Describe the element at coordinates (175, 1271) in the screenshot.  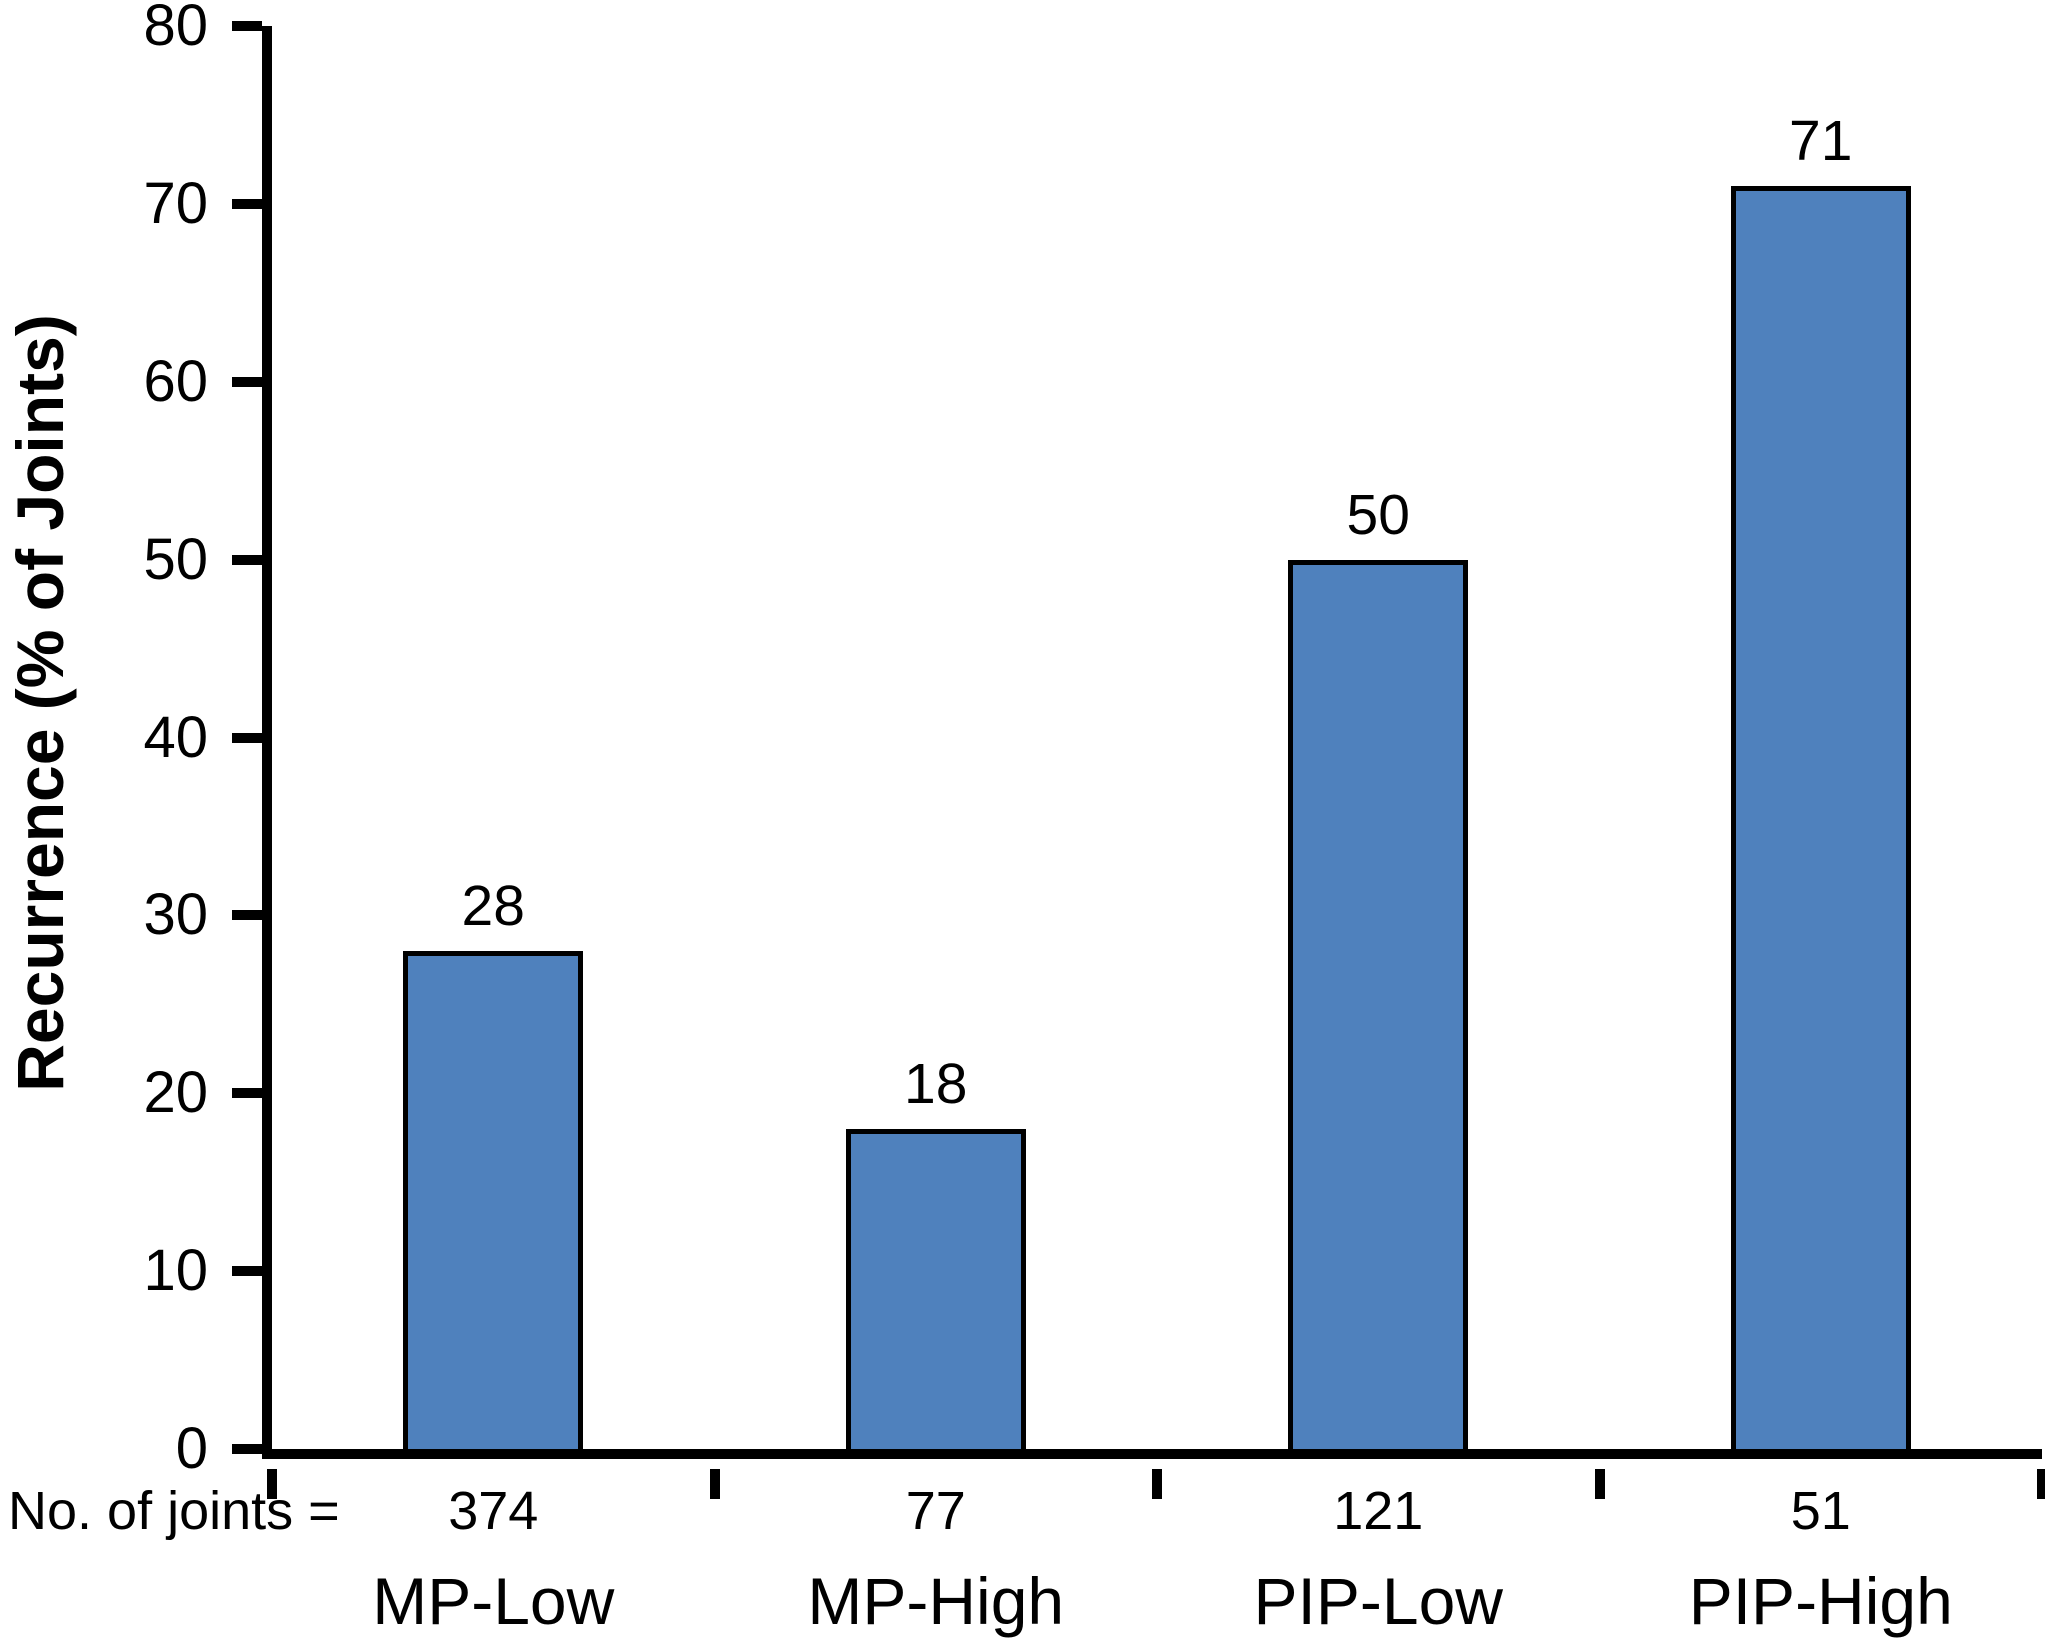
I see `y-tick-label: 10` at that location.